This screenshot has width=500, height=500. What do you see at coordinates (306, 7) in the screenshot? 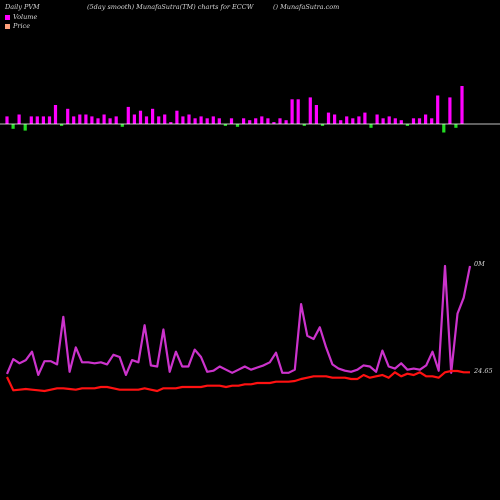
I see `header-source: () MunafaSutra.com` at bounding box center [306, 7].